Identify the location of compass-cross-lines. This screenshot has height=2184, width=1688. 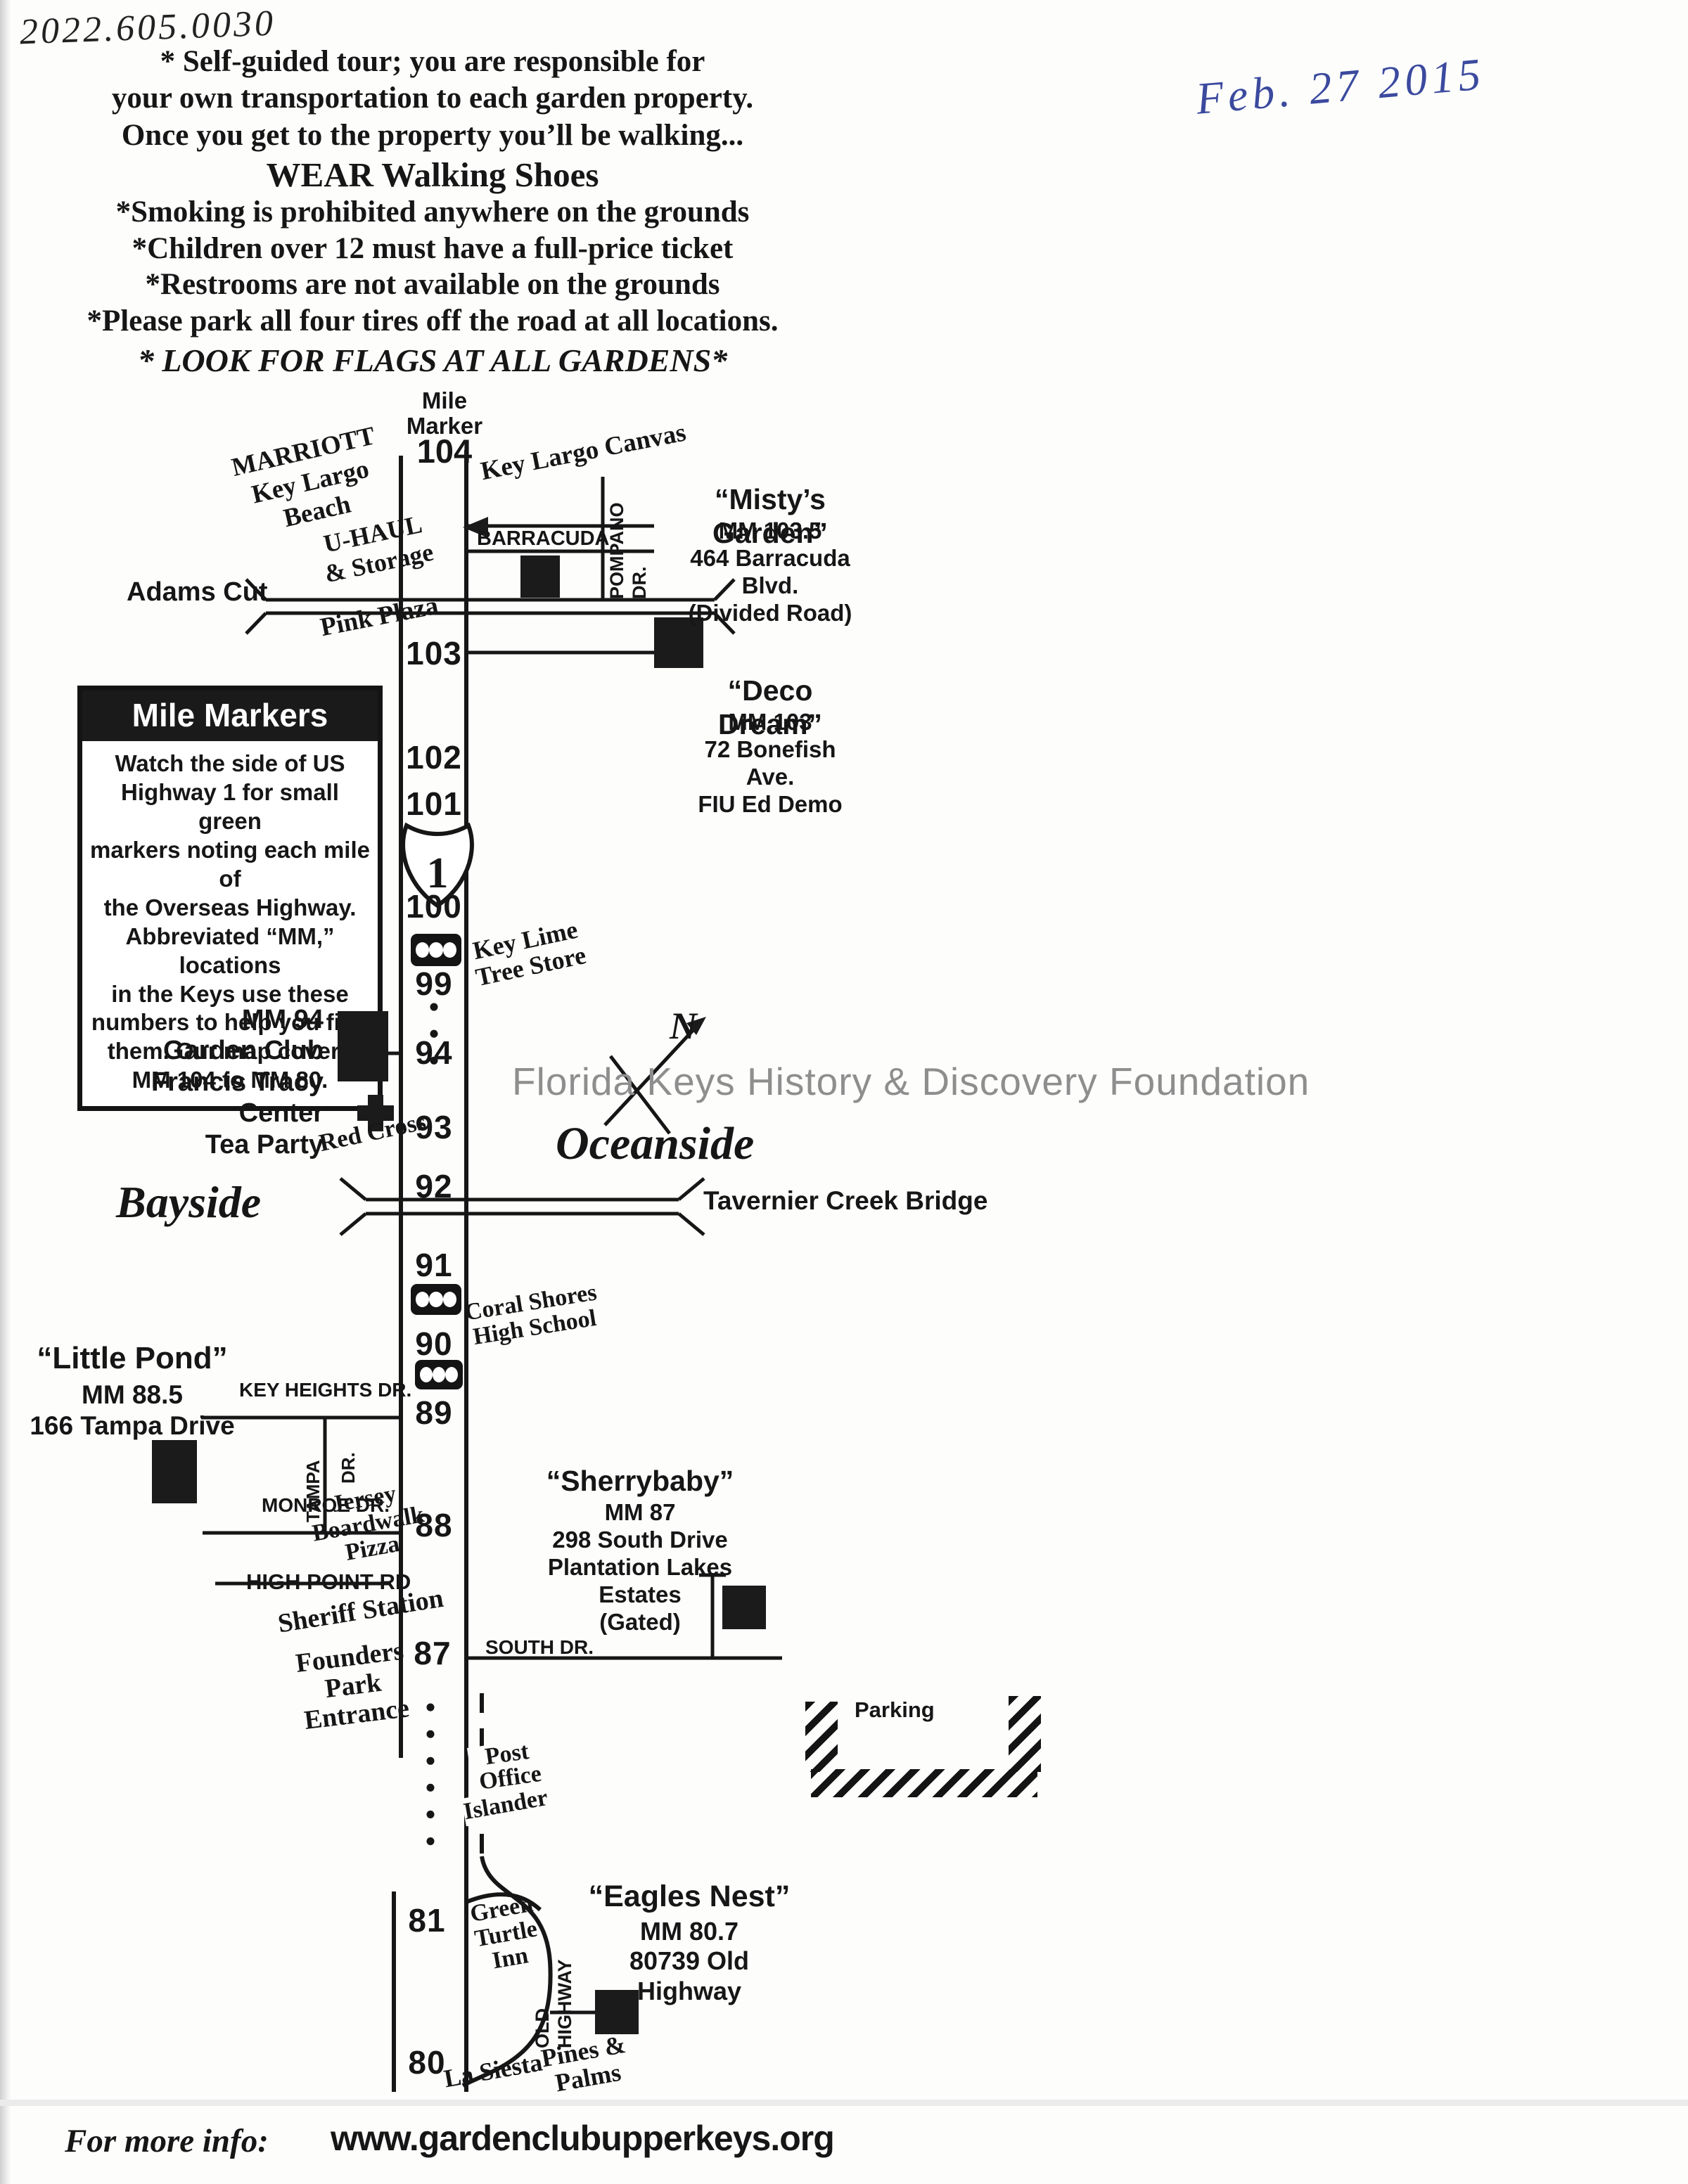
(651, 1079).